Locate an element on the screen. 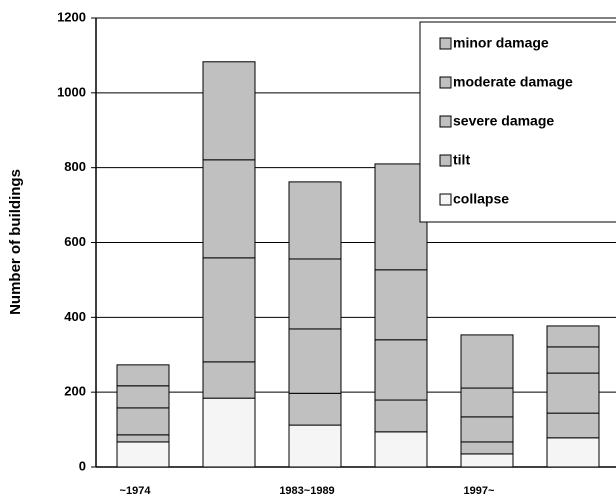 Image resolution: width=616 pixels, height=502 pixels. y-tick-label: 600 is located at coordinates (75, 241).